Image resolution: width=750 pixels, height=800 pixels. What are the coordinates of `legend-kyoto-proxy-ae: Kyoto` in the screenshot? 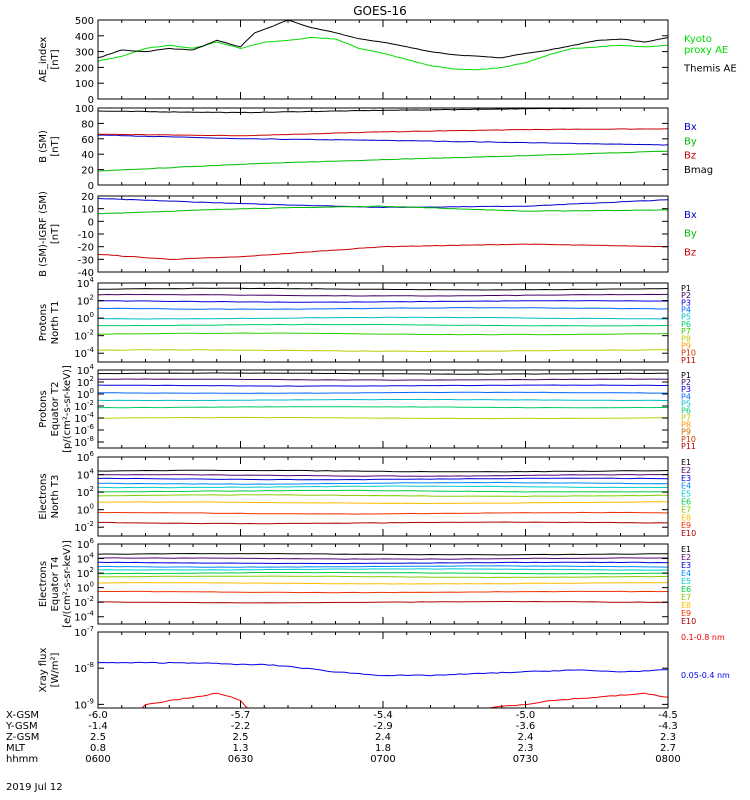 It's located at (698, 39).